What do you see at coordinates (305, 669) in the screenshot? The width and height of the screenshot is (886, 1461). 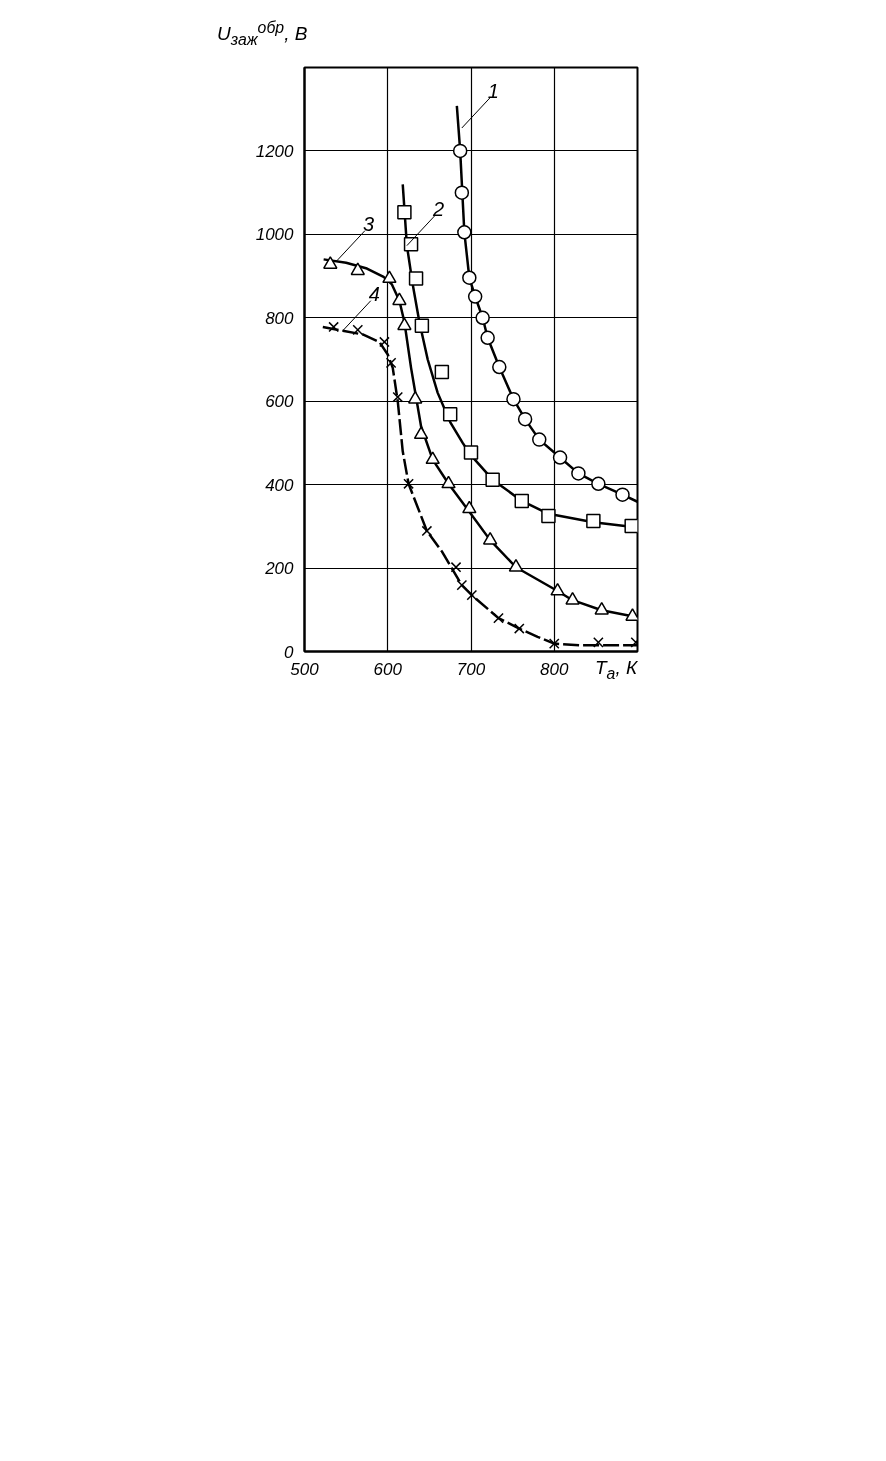 I see `x-tick-label: 500` at bounding box center [305, 669].